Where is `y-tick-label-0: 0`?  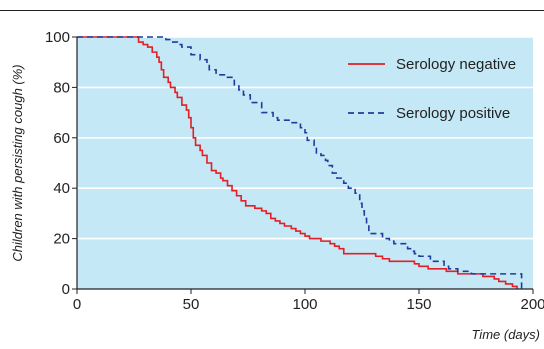 y-tick-label-0: 0 is located at coordinates (66, 289).